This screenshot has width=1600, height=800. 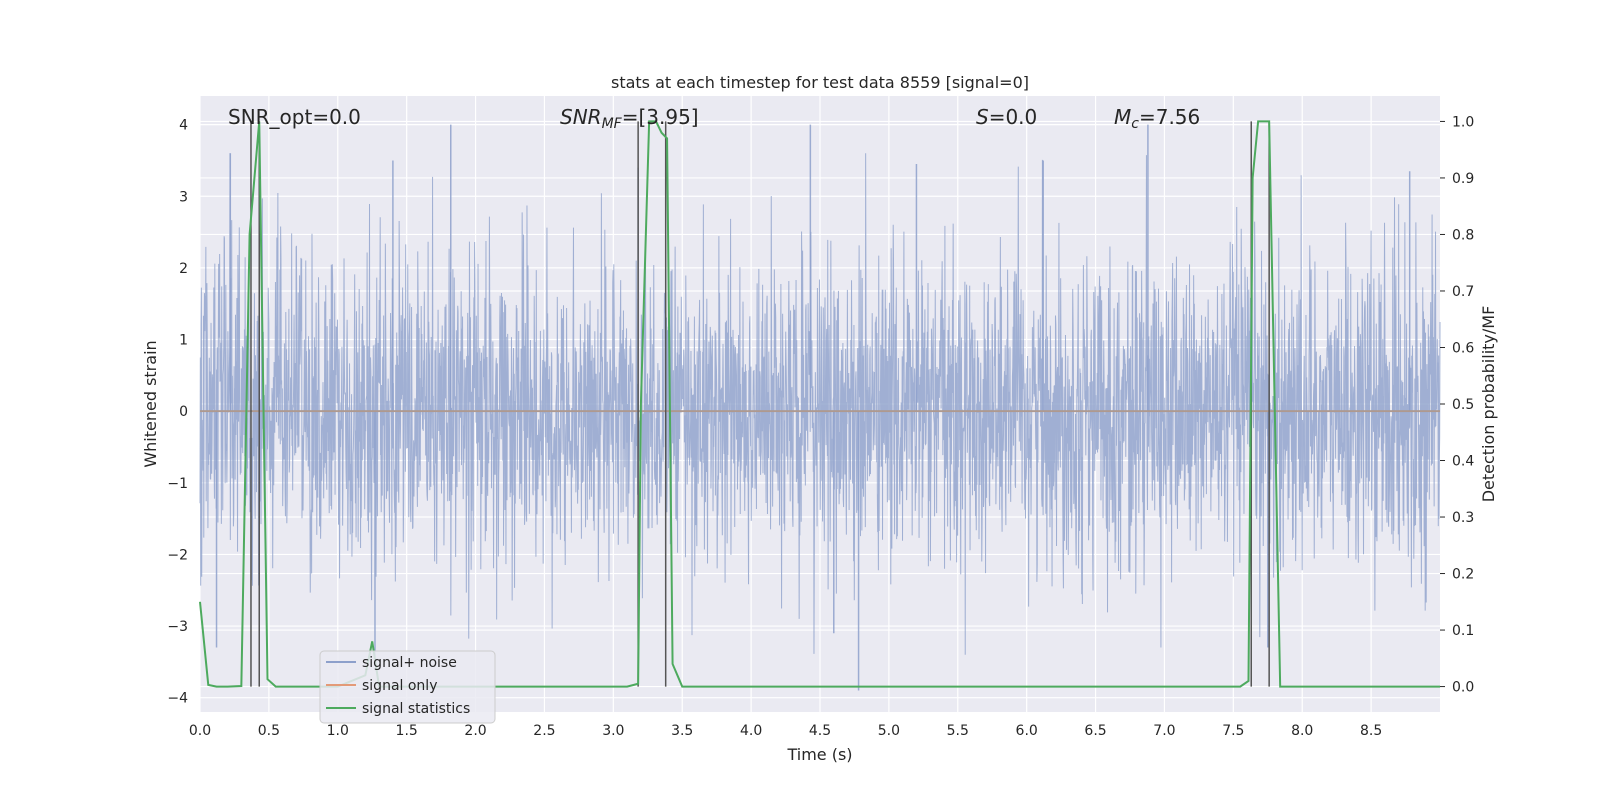 What do you see at coordinates (1463, 179) in the screenshot?
I see `y-right-tick-label: 0.9` at bounding box center [1463, 179].